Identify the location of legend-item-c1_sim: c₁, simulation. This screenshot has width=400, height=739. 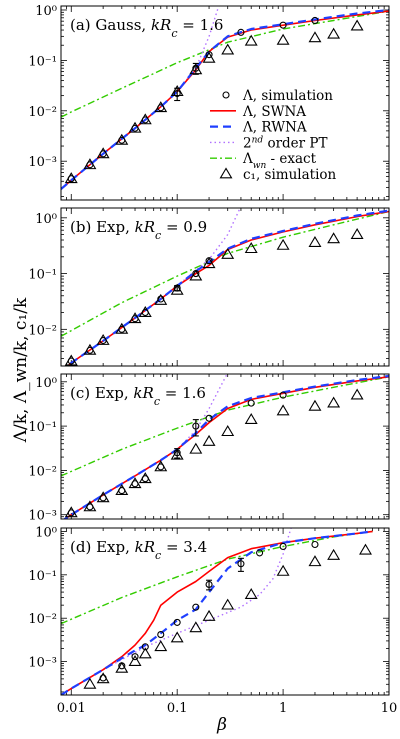
(278, 175).